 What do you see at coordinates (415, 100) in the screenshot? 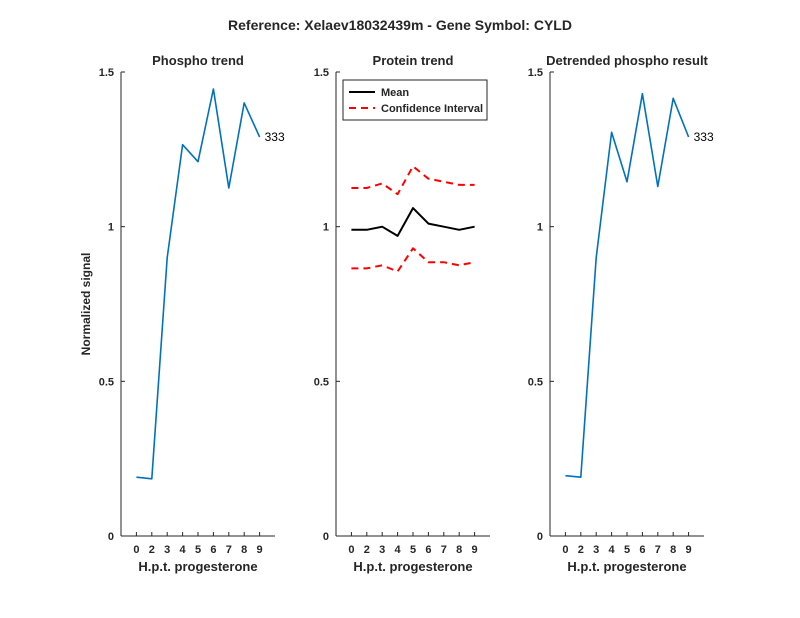
I see `legend-box` at bounding box center [415, 100].